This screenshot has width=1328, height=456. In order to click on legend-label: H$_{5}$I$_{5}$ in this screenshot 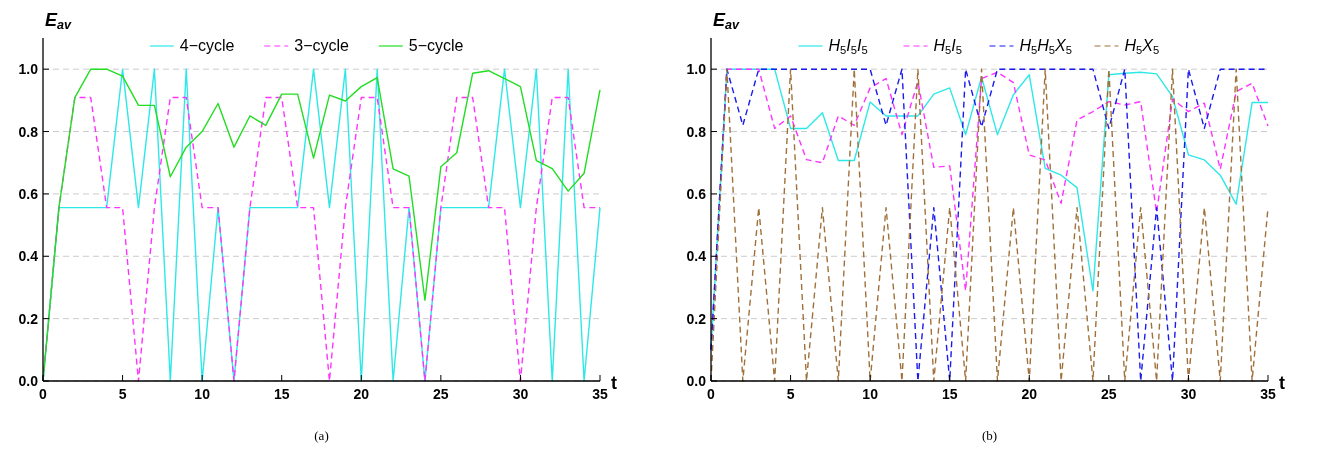, I will do `click(947, 46)`.